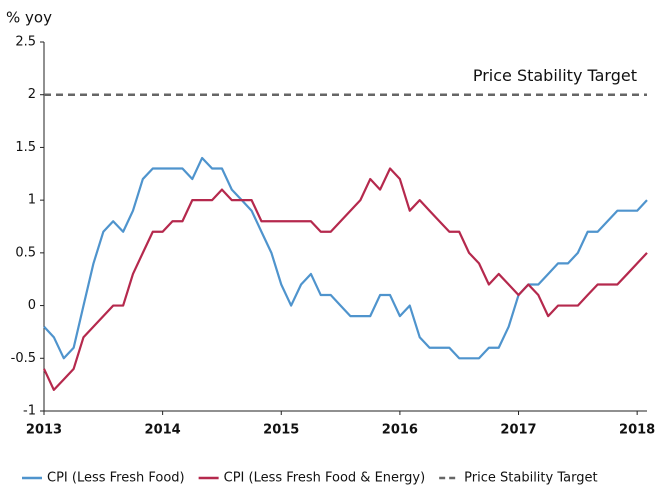 This screenshot has width=669, height=490. What do you see at coordinates (29, 411) in the screenshot?
I see `y-tick-label: -1` at bounding box center [29, 411].